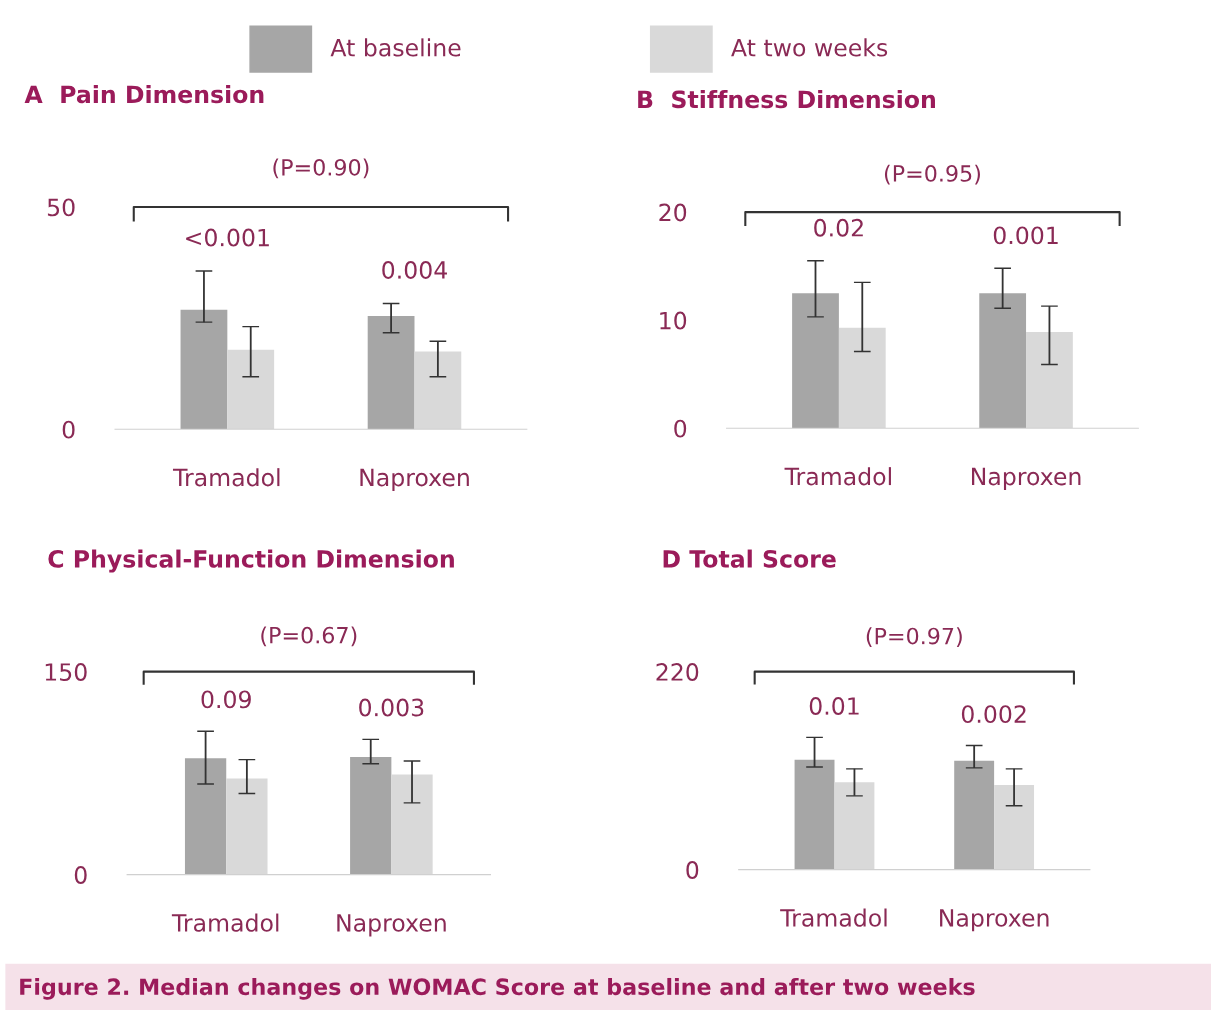 This screenshot has width=1211, height=1010. What do you see at coordinates (673, 320) in the screenshot?
I see `y-tick-label: 10` at bounding box center [673, 320].